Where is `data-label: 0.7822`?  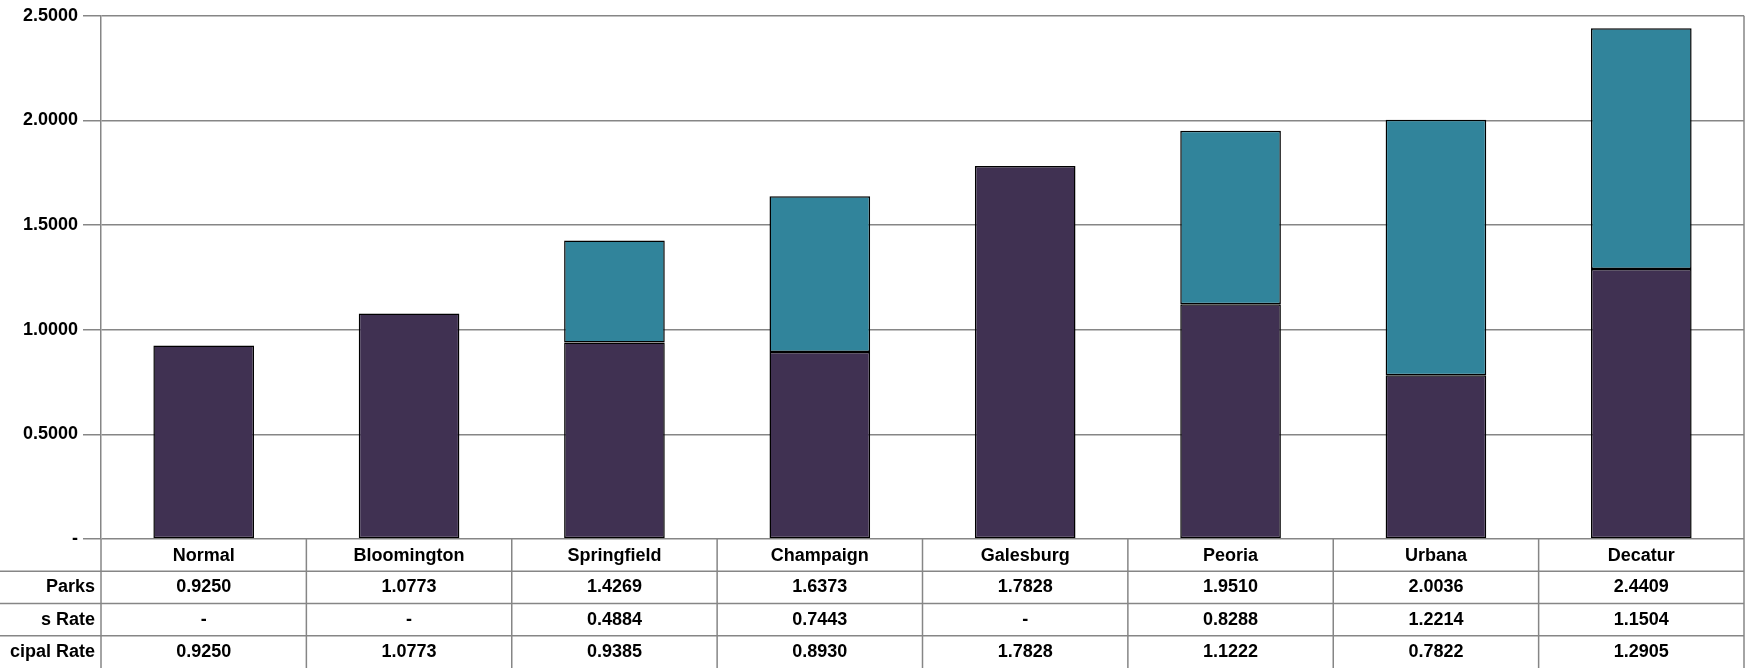
data-label: 0.7822 is located at coordinates (1436, 650).